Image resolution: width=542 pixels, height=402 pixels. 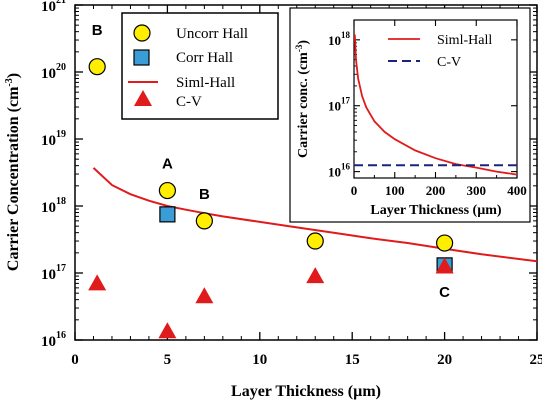 What do you see at coordinates (436, 190) in the screenshot?
I see `inset-x-tick-label: 200` at bounding box center [436, 190].